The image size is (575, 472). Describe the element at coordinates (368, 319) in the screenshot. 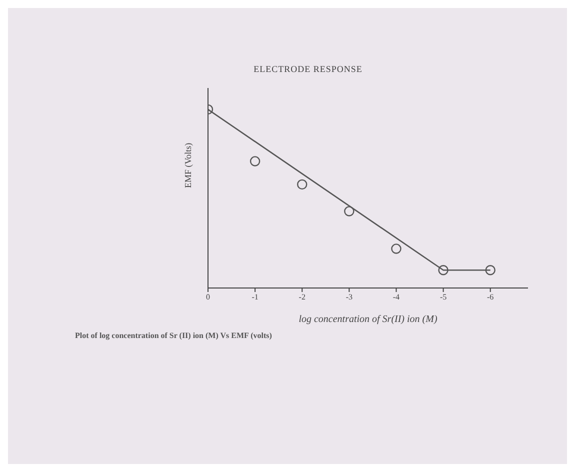

I see `x-axis-title: log concentration of Sr(II) ion (M)` at that location.